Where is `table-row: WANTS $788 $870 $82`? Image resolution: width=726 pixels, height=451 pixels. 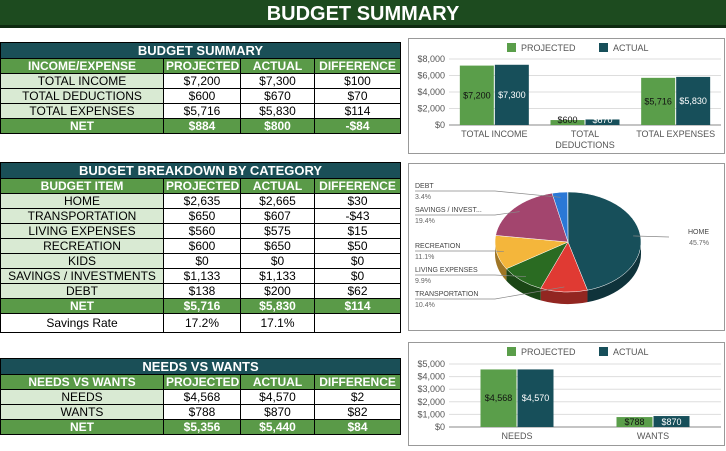 table-row: WANTS $788 $870 $82 is located at coordinates (201, 412).